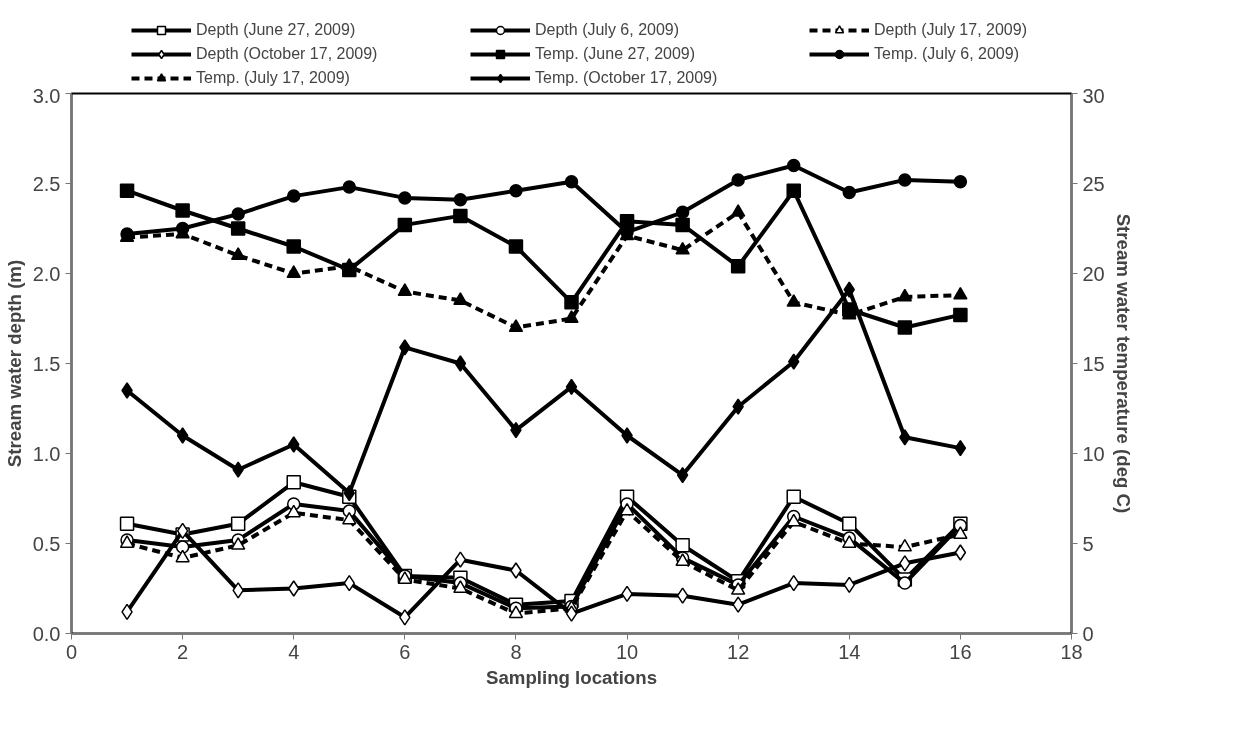 This screenshot has height=743, width=1239. Describe the element at coordinates (849, 651) in the screenshot. I see `x-tick-label: 14` at that location.